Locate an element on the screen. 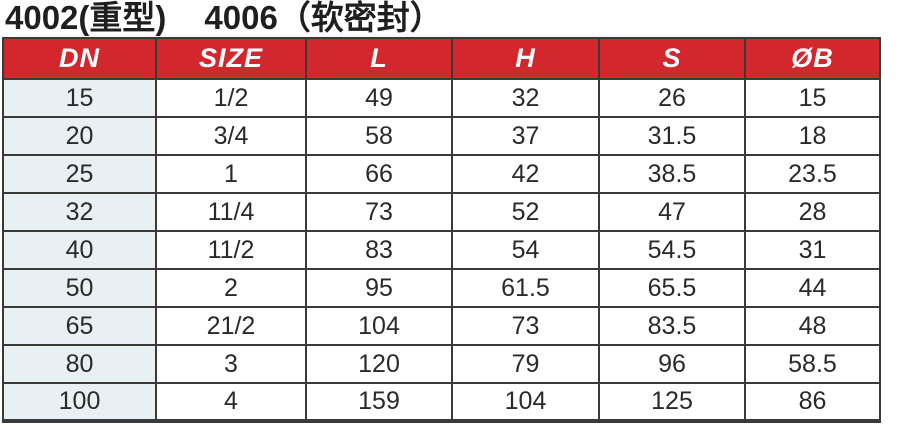 This screenshot has width=900, height=435. table-cell: 26 is located at coordinates (672, 98).